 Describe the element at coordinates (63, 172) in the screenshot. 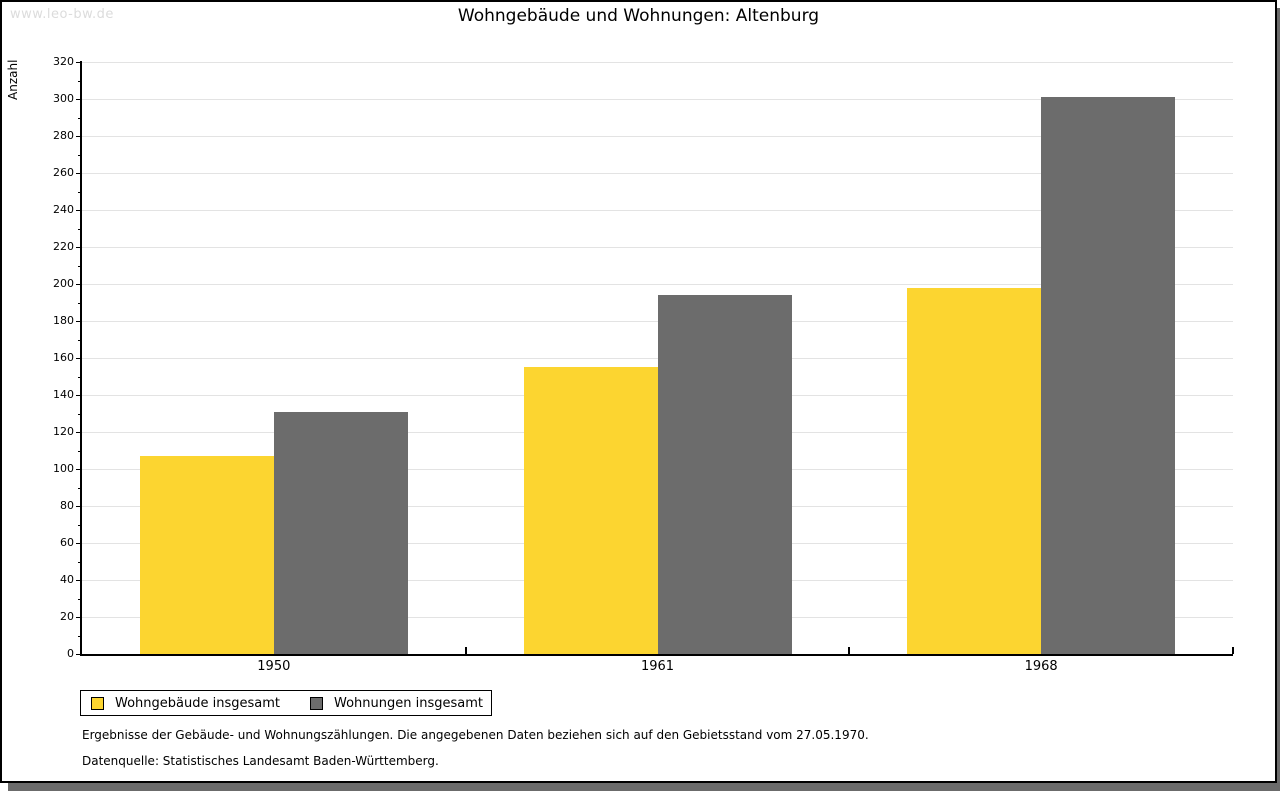

I see `y-tick-label-260: 260` at that location.